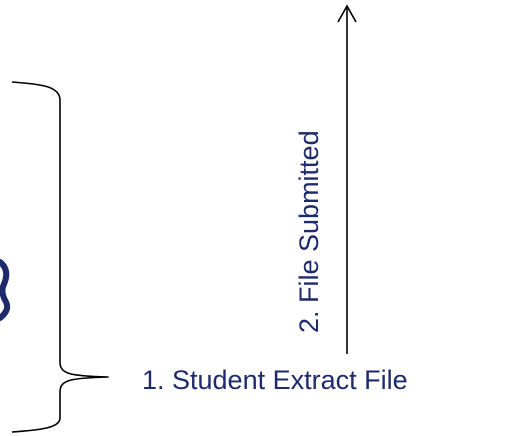 The image size is (510, 436). I want to click on student-extract-file-label: 1. Student Extract File, so click(275, 380).